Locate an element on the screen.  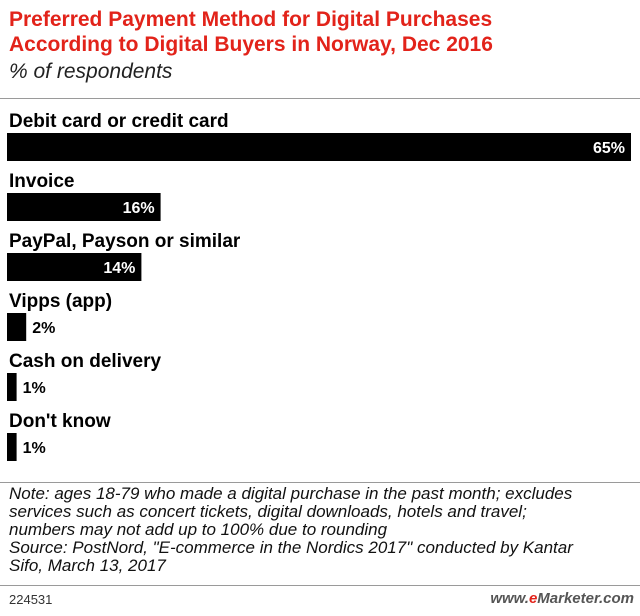
category-label: Invoice is located at coordinates (41, 181).